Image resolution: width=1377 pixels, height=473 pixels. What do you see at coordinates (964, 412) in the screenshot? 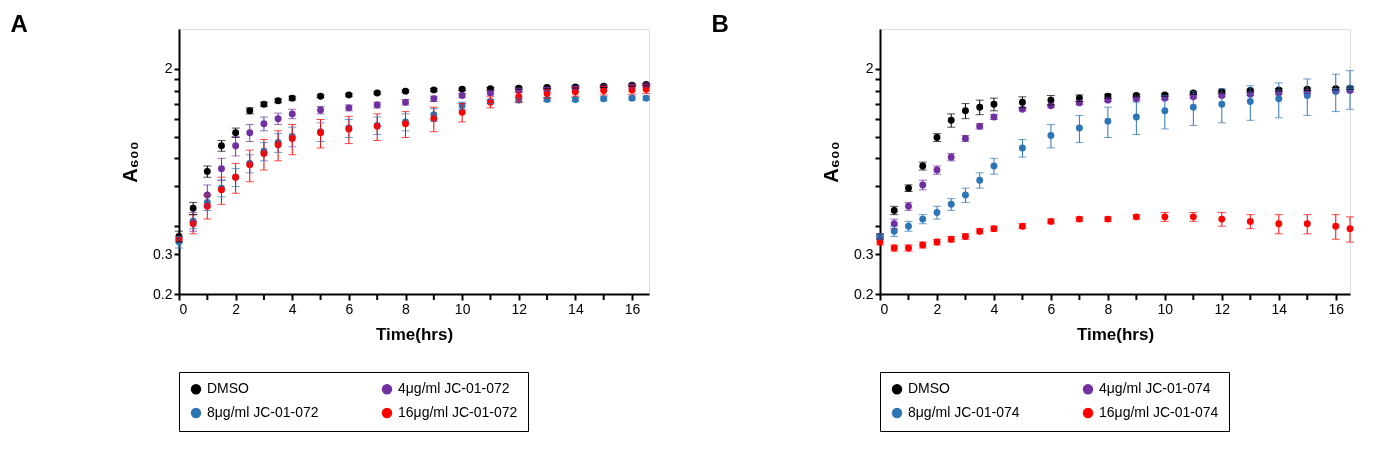
I see `legend-label: 8μg/ml JC-01-074` at bounding box center [964, 412].